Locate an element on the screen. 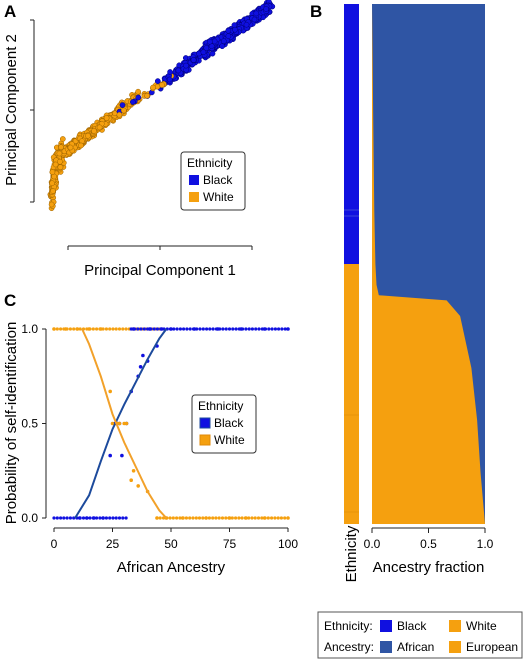 The width and height of the screenshot is (526, 663). panel-c-legend-swatch-white is located at coordinates (205, 440).